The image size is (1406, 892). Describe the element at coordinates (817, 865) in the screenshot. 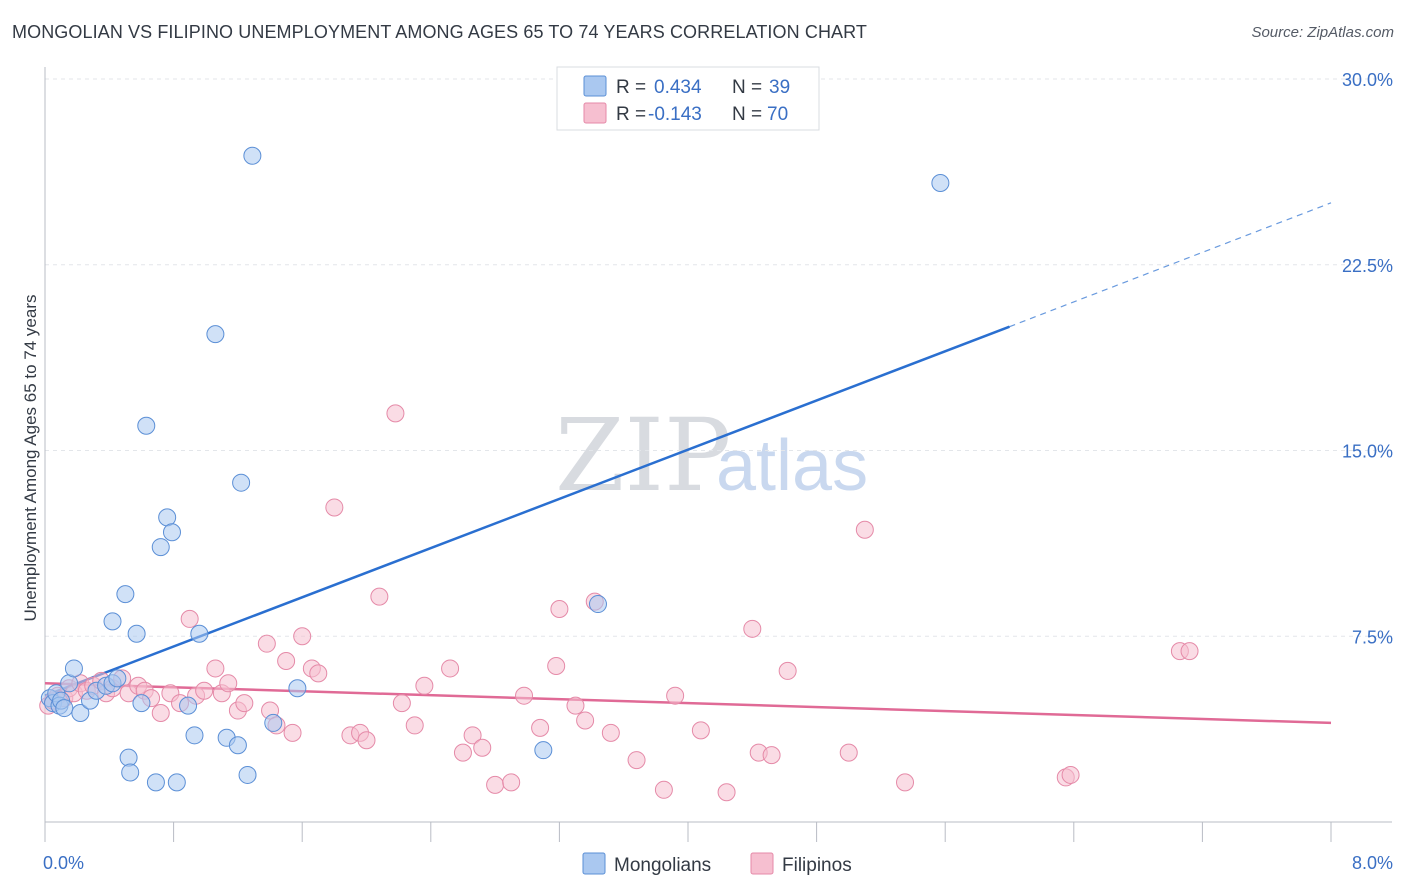

I see `bottom-legend-filipinos: Filipinos` at that location.